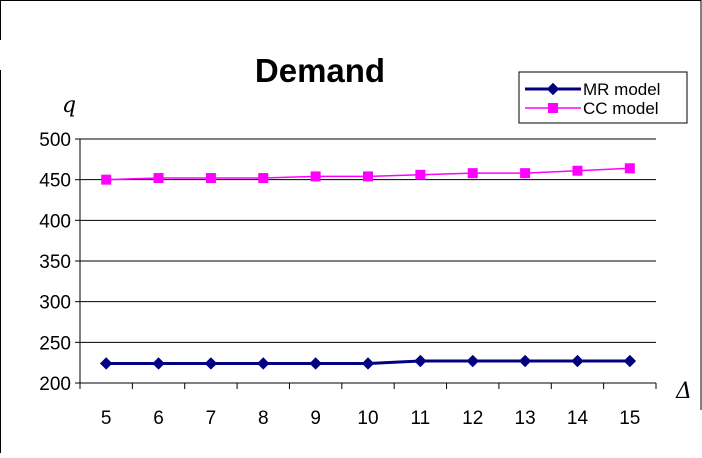 This screenshot has height=458, width=702. Describe the element at coordinates (69, 105) in the screenshot. I see `y-axis-label: q` at that location.